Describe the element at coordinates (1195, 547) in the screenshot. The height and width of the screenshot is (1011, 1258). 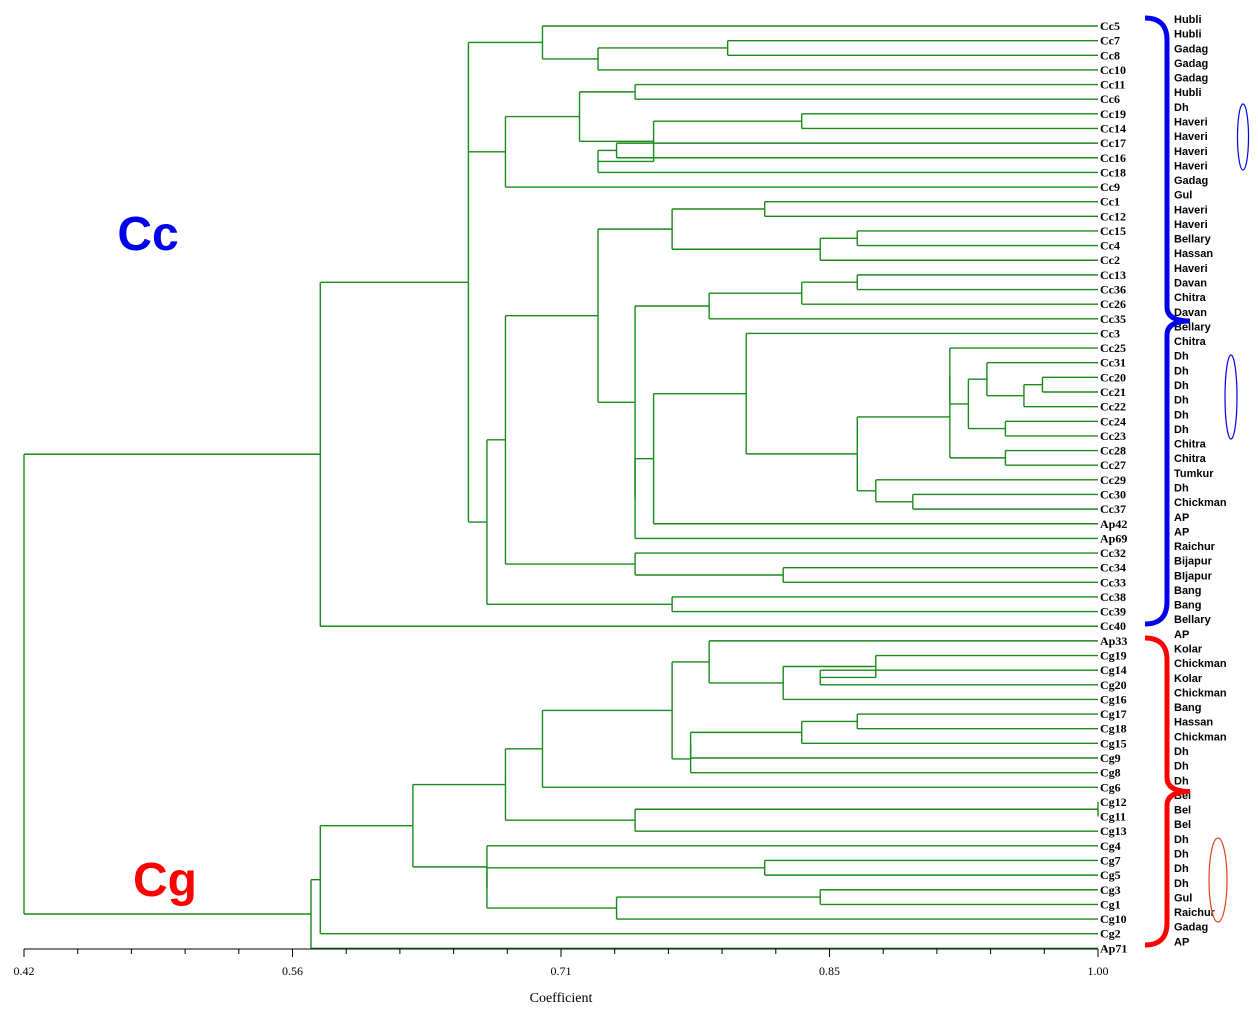
I see `location-label: Raichur` at that location.